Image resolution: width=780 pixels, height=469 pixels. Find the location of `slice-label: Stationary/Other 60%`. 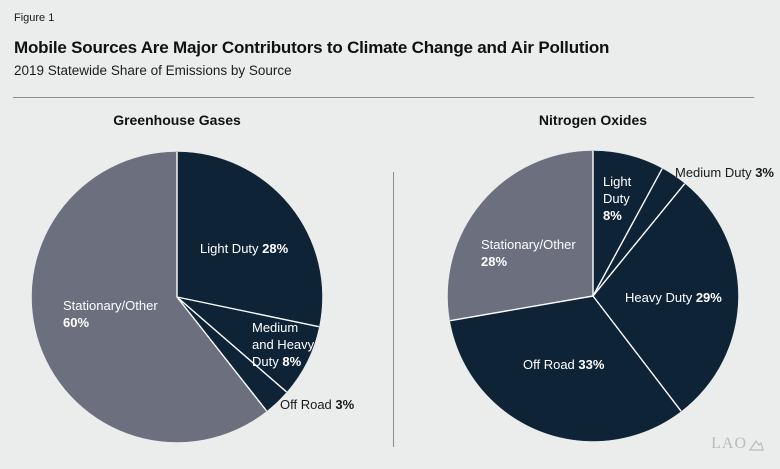

slice-label: Stationary/Other 60% is located at coordinates (110, 314).